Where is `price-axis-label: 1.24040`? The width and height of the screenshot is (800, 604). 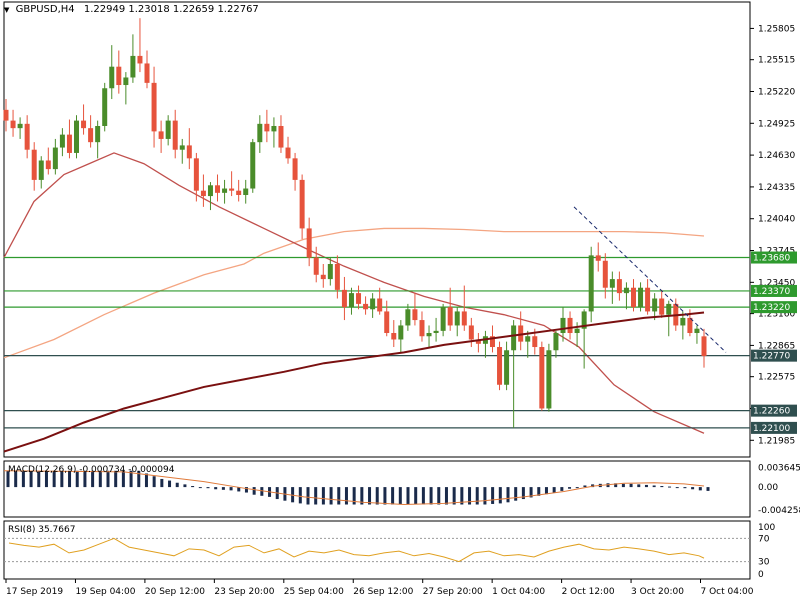
price-axis-label: 1.24040 is located at coordinates (776, 220).